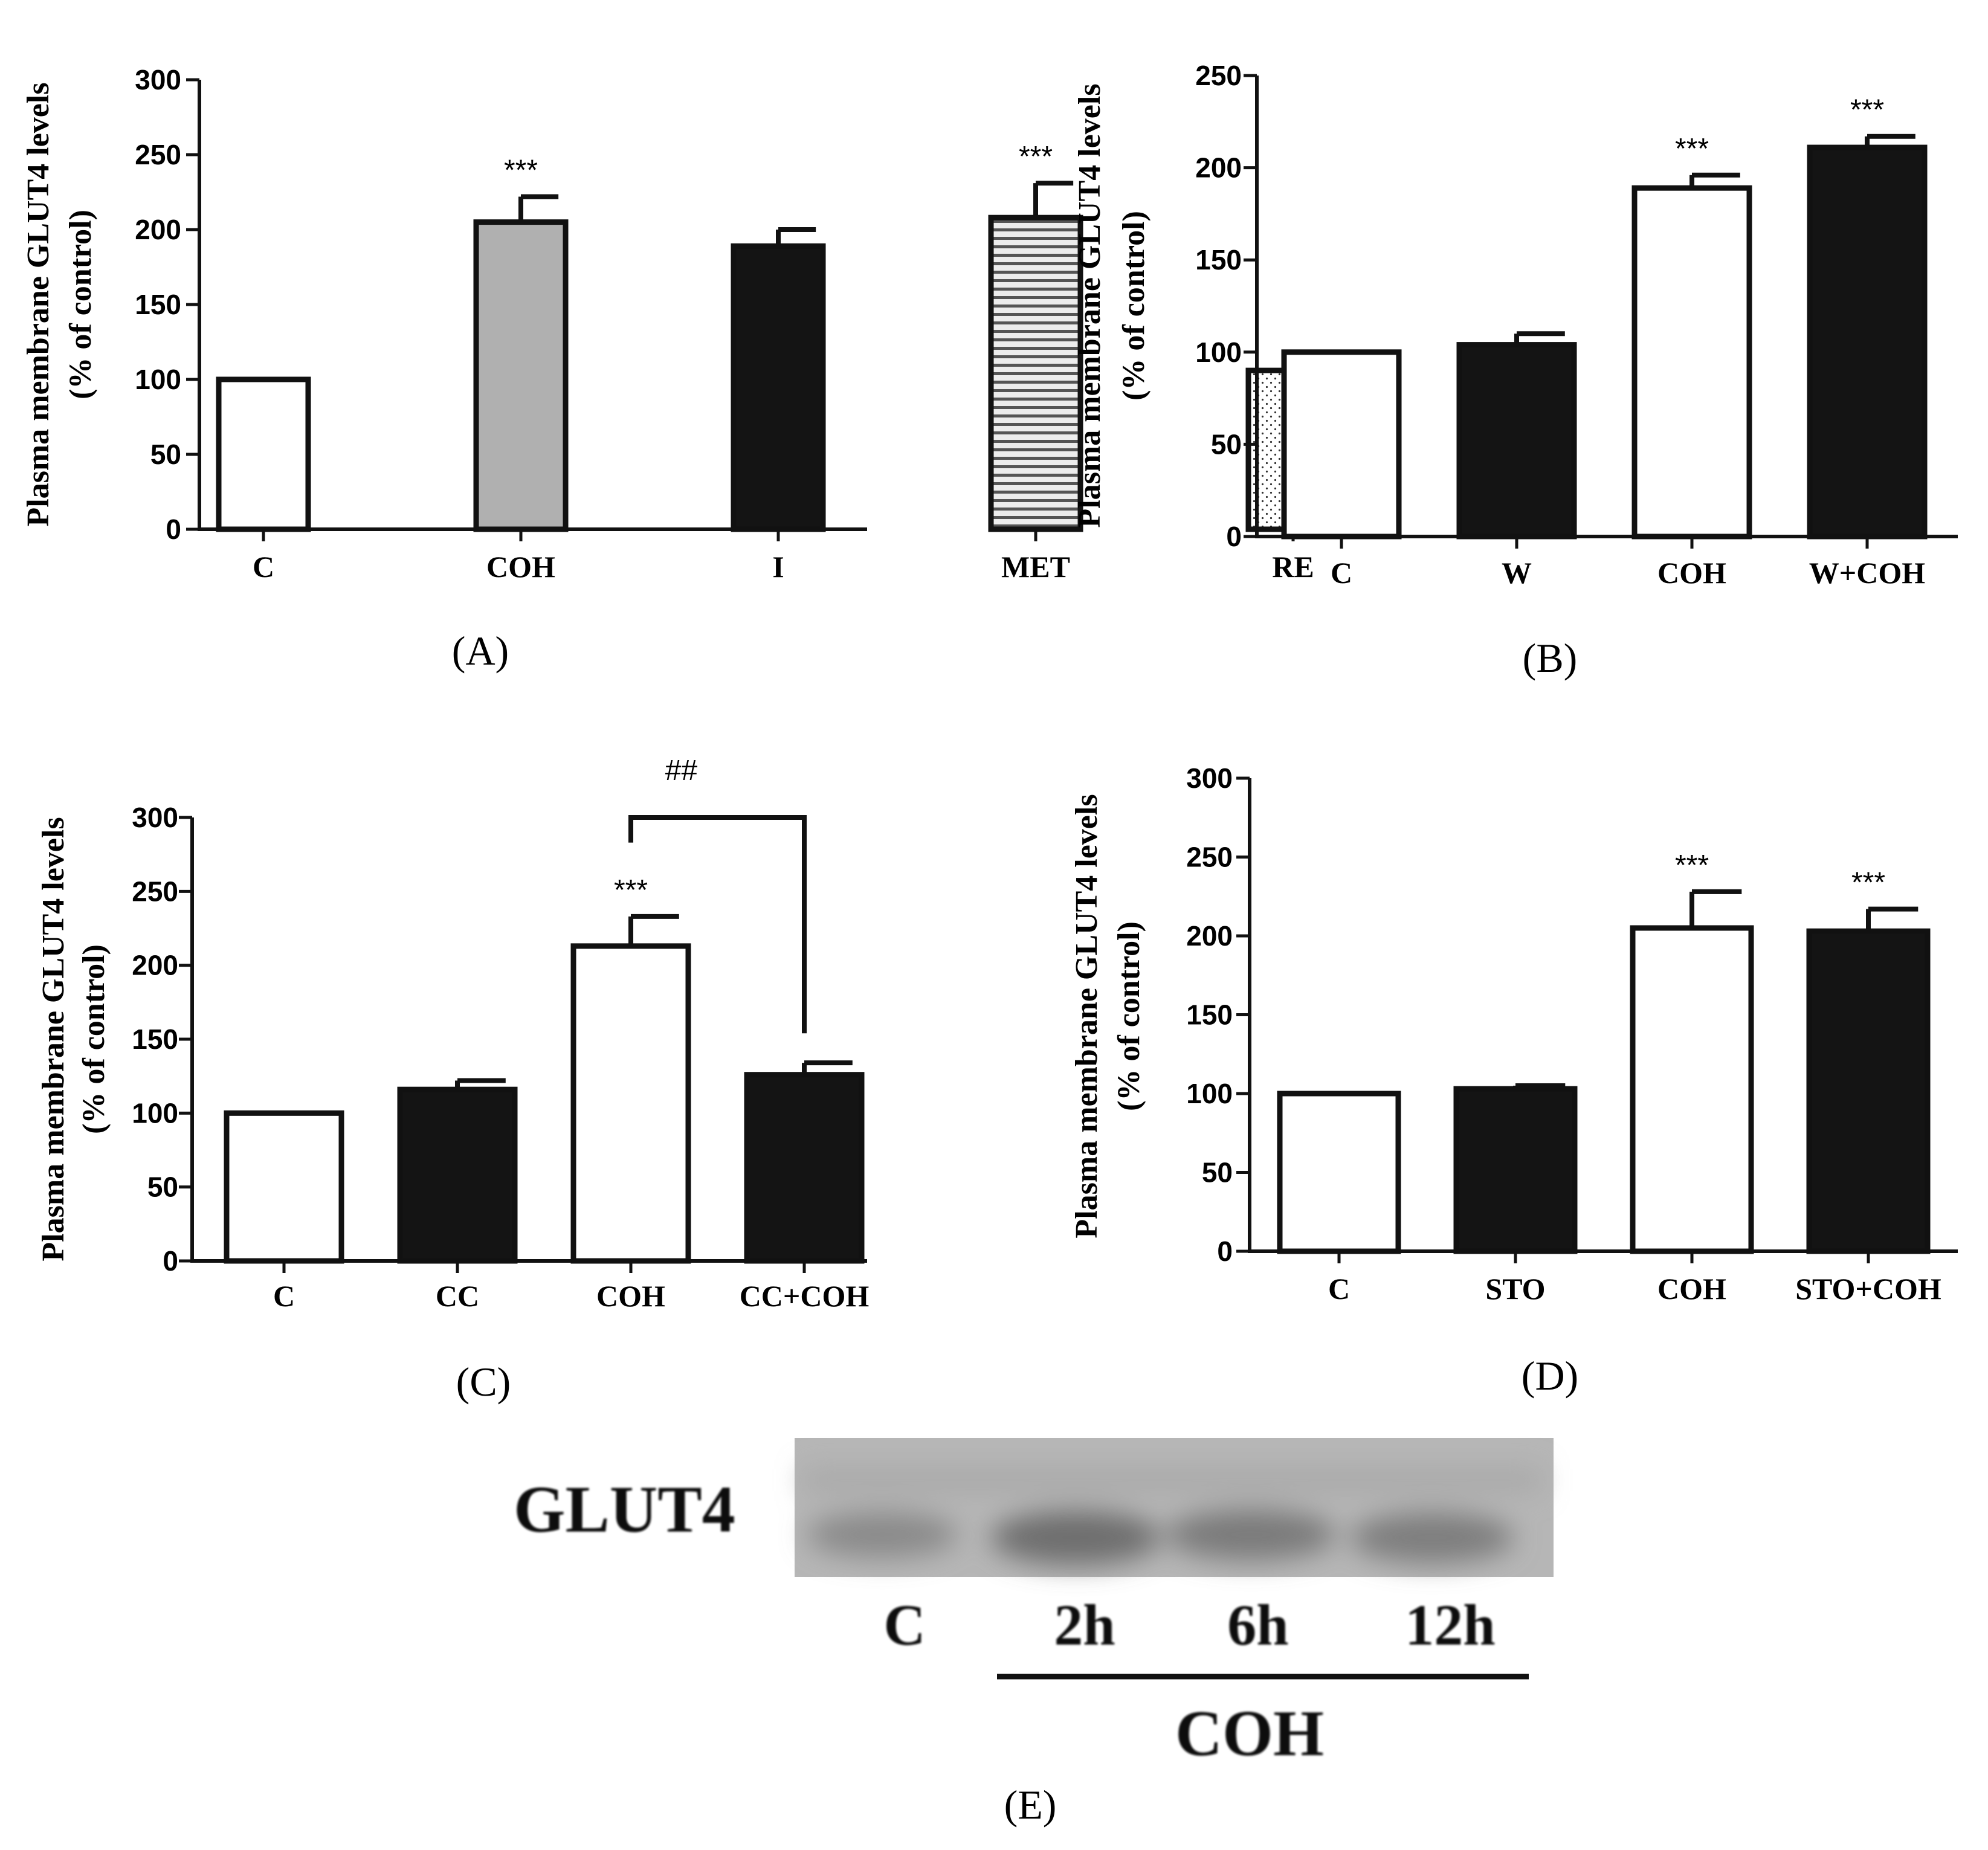 The width and height of the screenshot is (1988, 1850). I want to click on blot-lane-label-12h: 12h, so click(1450, 1625).